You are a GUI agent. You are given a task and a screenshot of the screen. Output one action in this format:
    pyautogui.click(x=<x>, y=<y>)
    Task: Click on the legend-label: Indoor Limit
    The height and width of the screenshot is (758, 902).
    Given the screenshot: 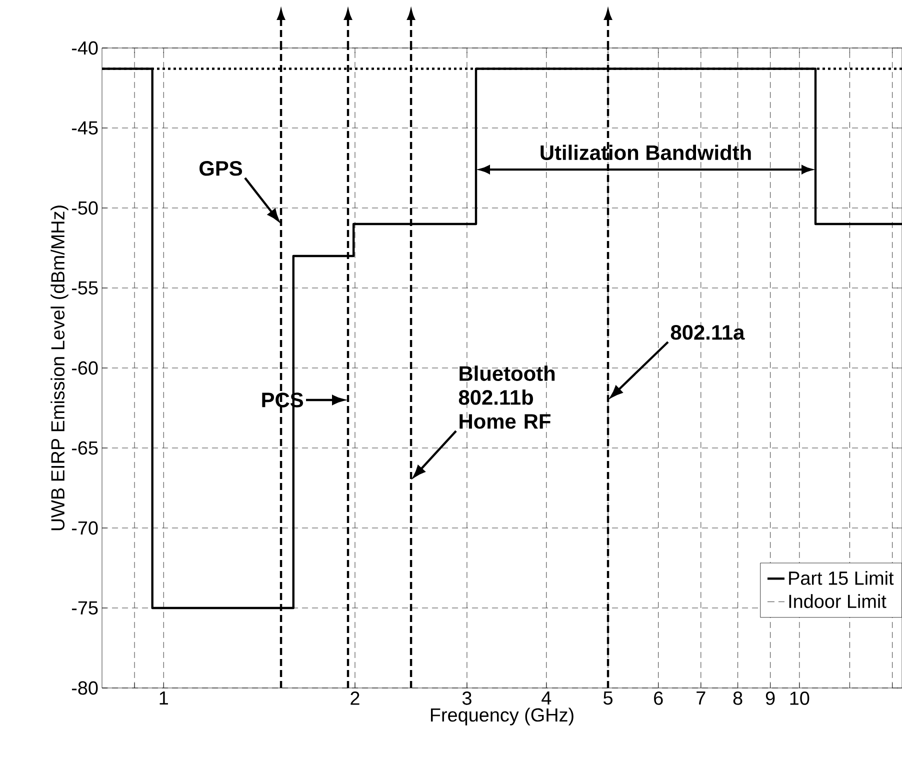 What is the action you would take?
    pyautogui.click(x=837, y=601)
    